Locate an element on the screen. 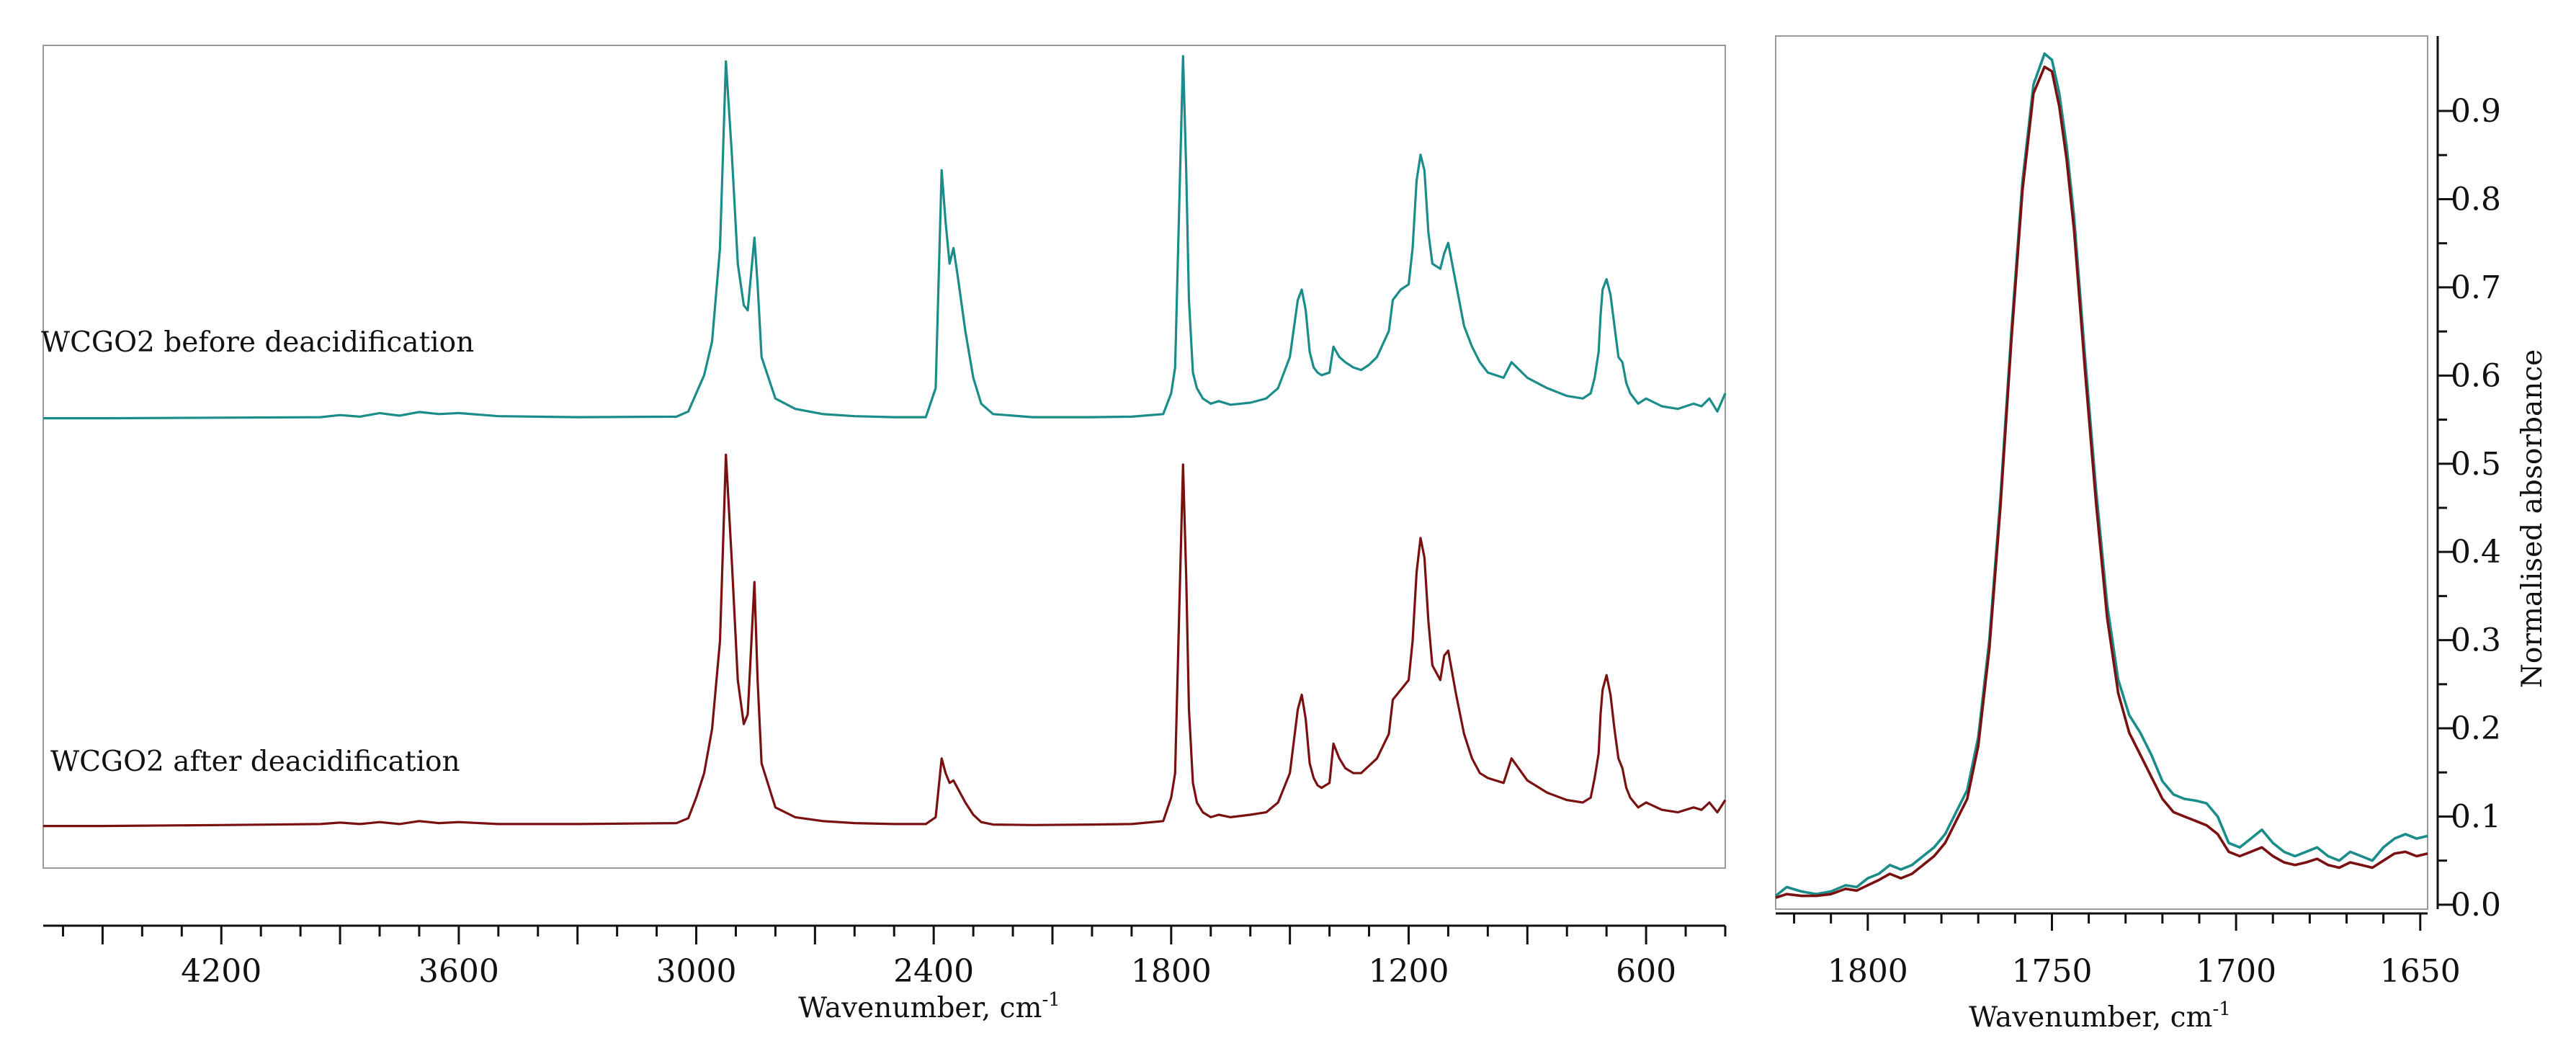 This screenshot has width=2576, height=1064. y-tick-label: 0.8 is located at coordinates (2476, 199).